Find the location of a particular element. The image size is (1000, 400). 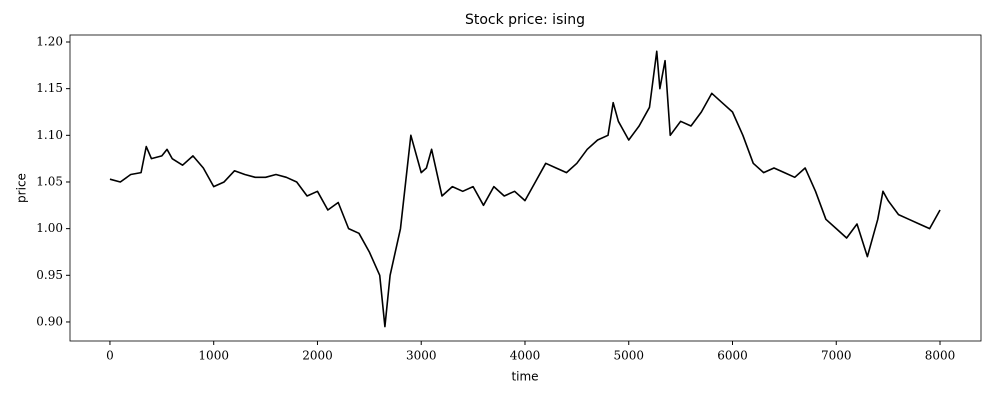

y-tick-label: 1.00 is located at coordinates (49, 228).